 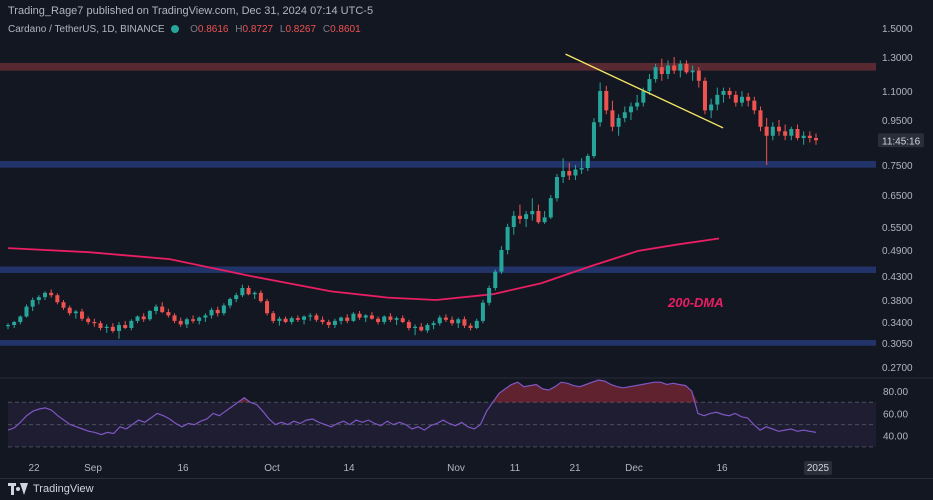 What do you see at coordinates (634, 468) in the screenshot?
I see `time-tick-label: Dec` at bounding box center [634, 468].